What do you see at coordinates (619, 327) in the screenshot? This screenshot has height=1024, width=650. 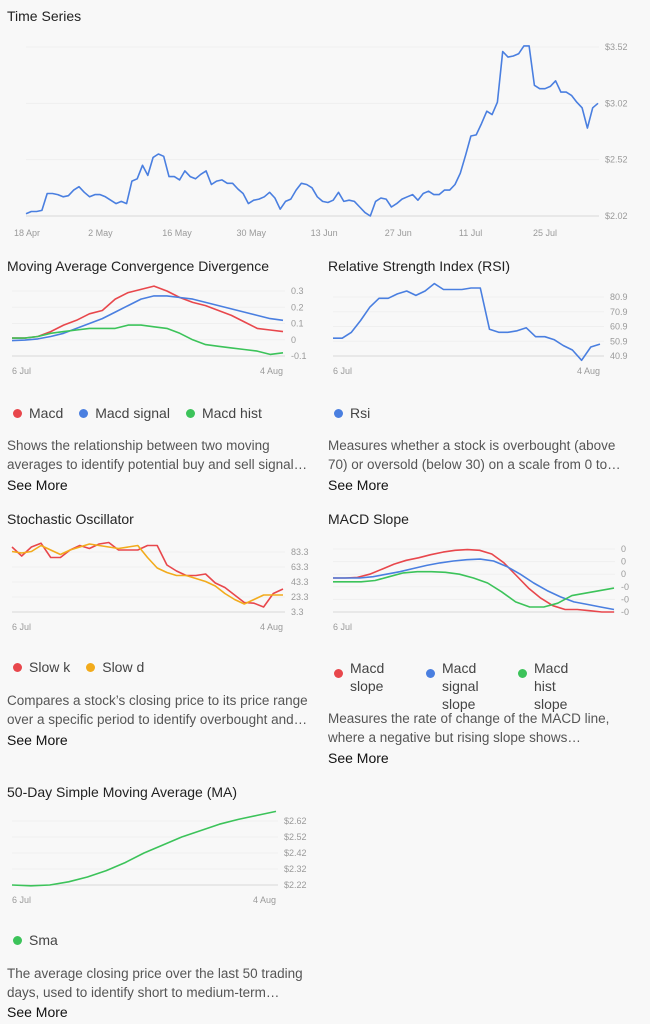 I see `y-tick-label: 60.9` at bounding box center [619, 327].